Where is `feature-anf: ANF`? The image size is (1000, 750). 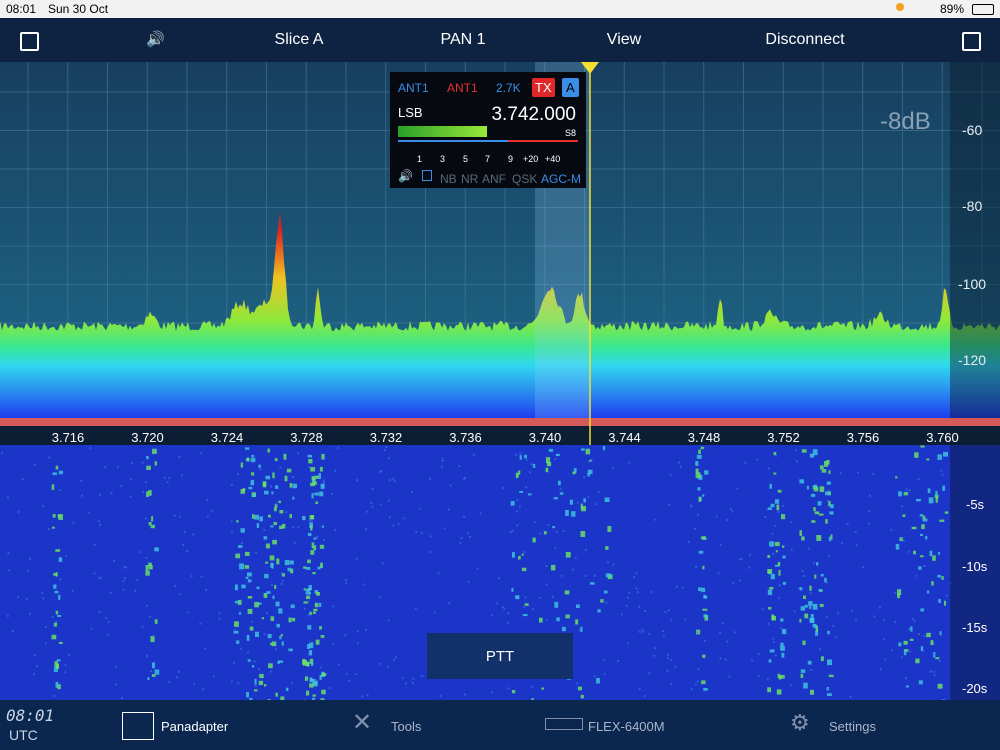
feature-anf: ANF is located at coordinates (494, 179).